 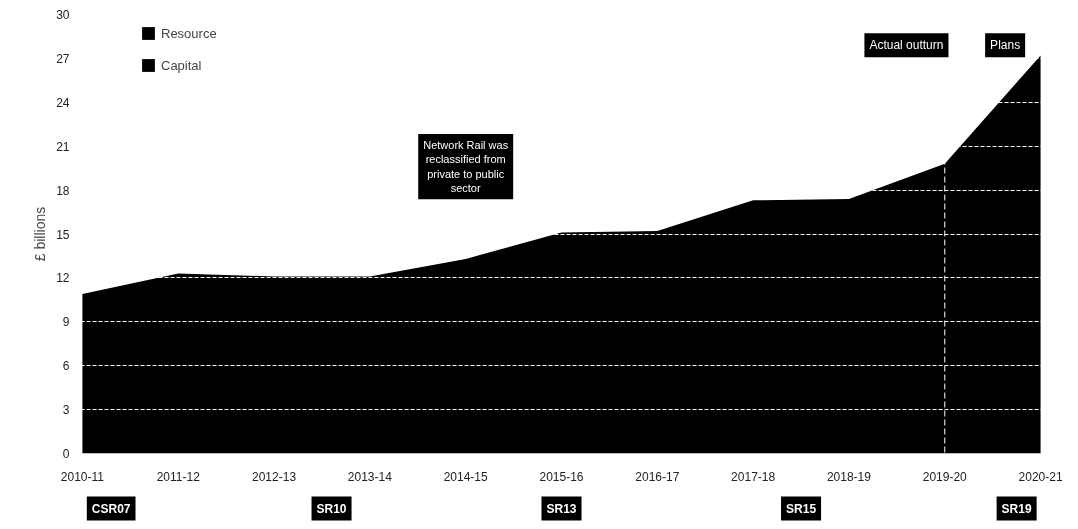 What do you see at coordinates (657, 476) in the screenshot?
I see `x-tick-label: 2016-17` at bounding box center [657, 476].